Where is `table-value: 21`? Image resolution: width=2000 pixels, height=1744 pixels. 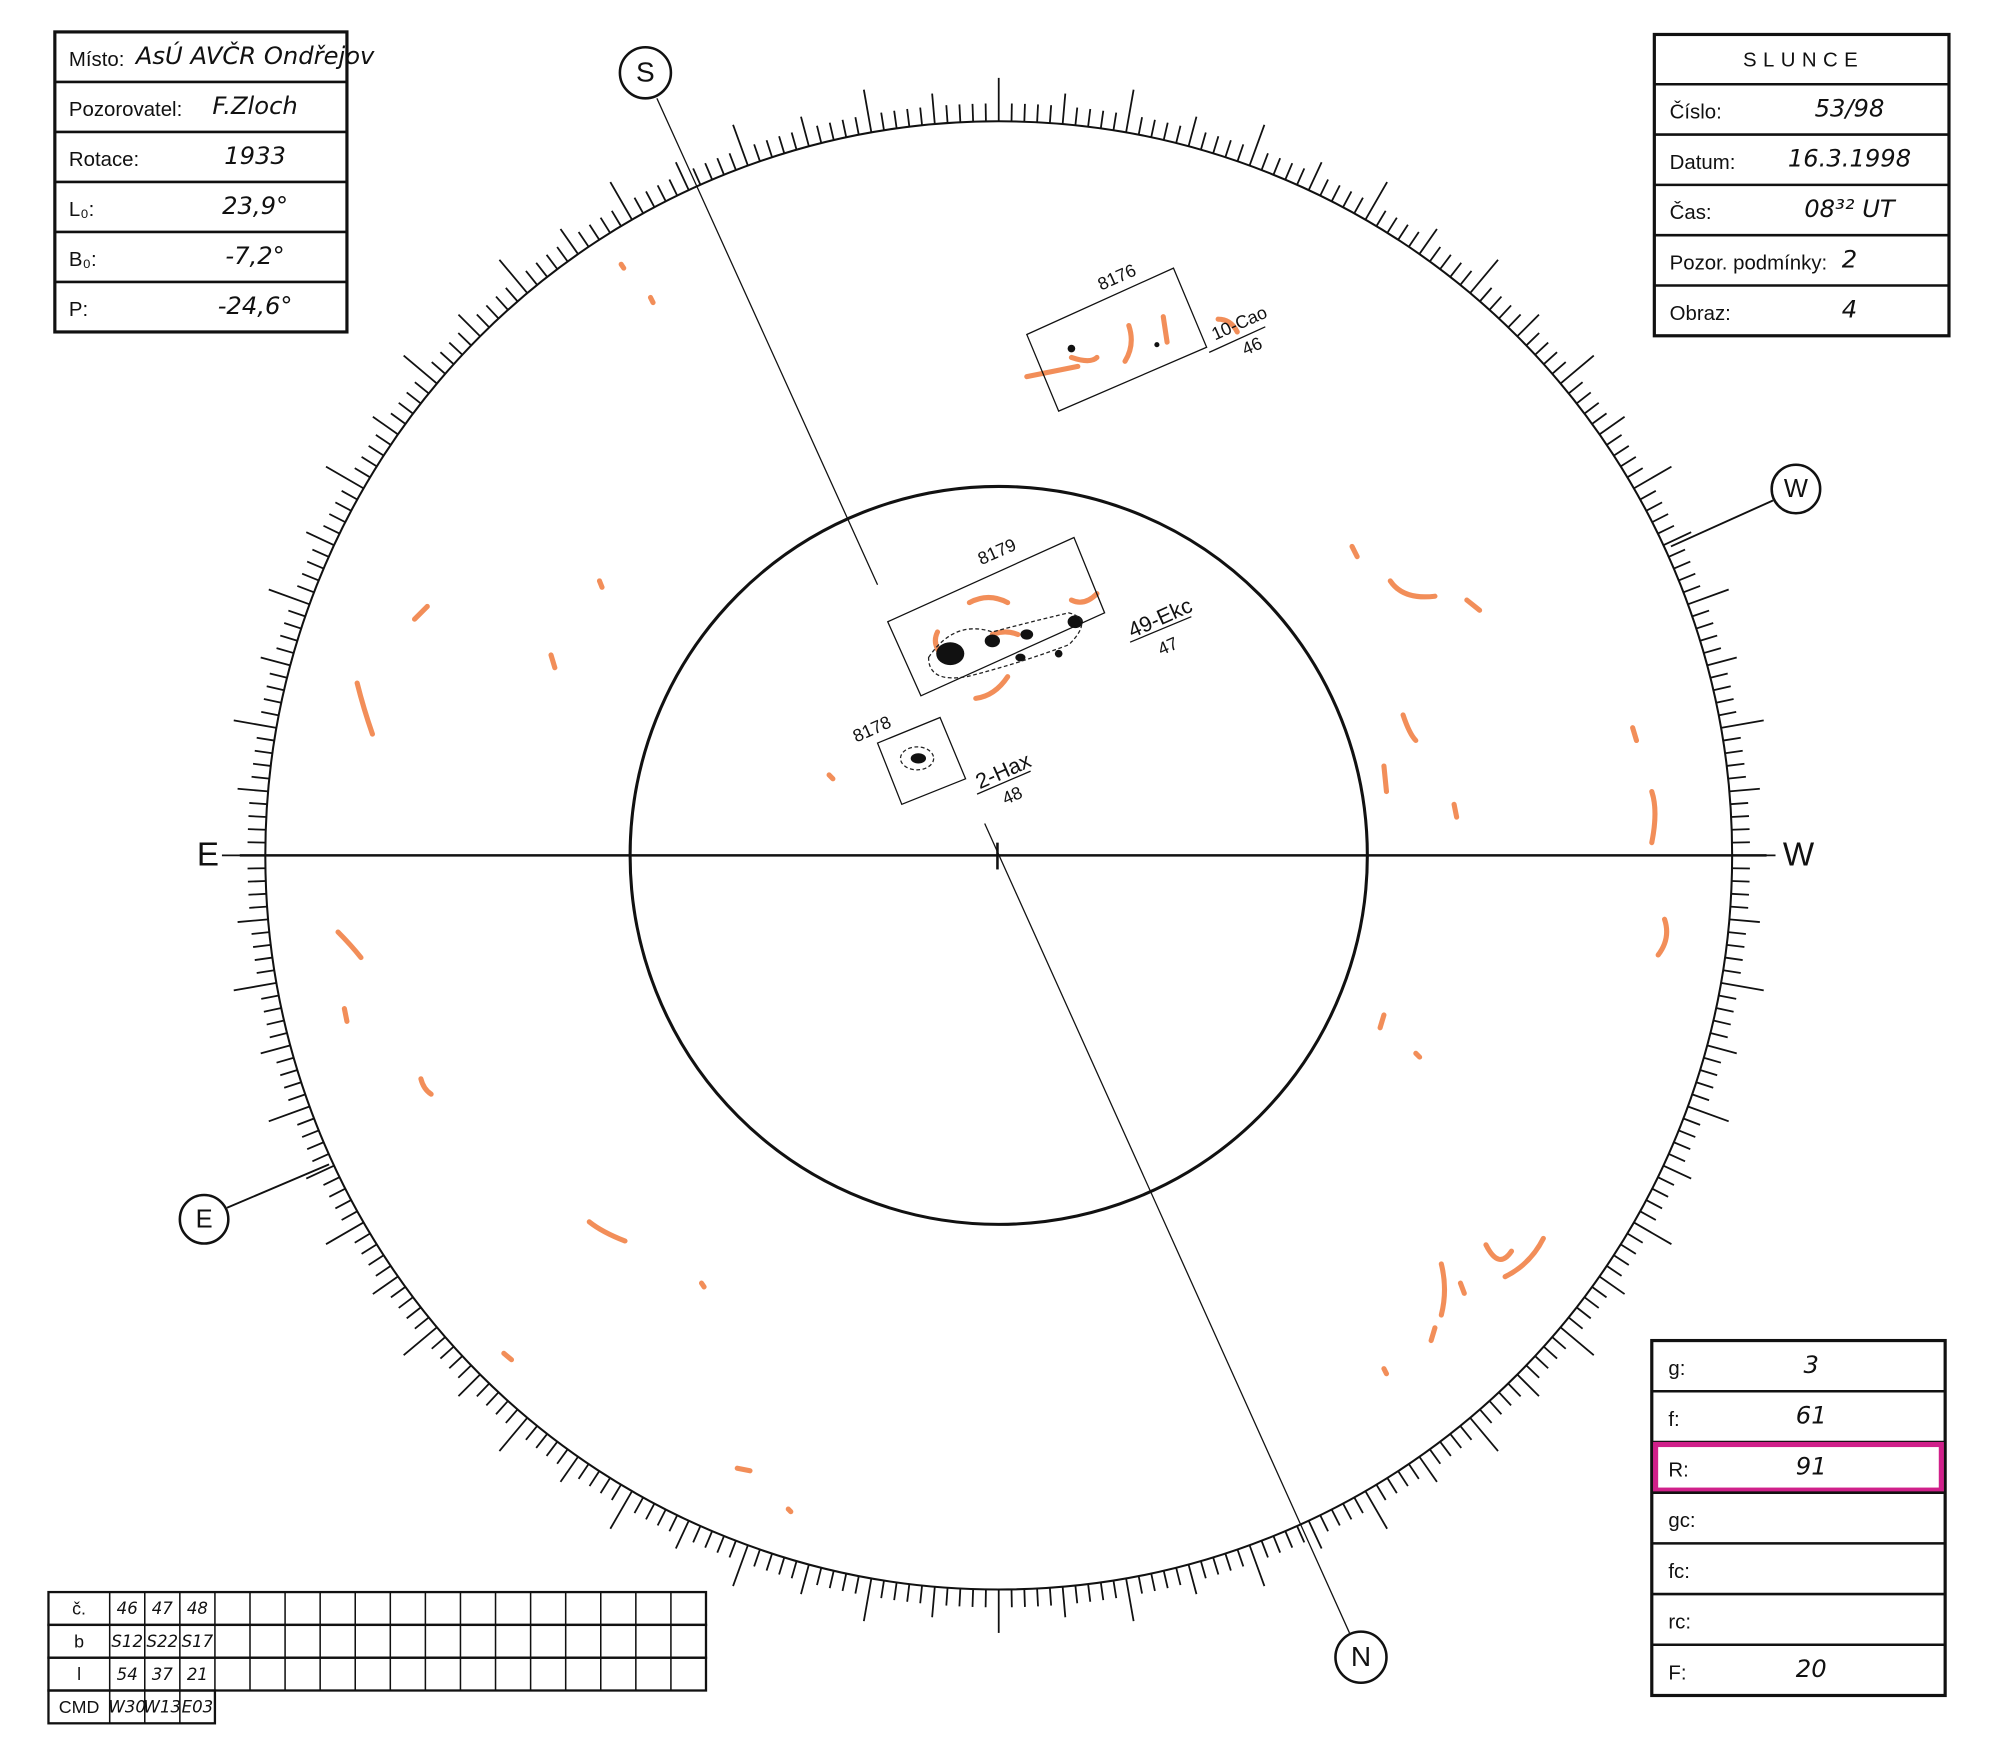 table-value: 21 is located at coordinates (197, 1674).